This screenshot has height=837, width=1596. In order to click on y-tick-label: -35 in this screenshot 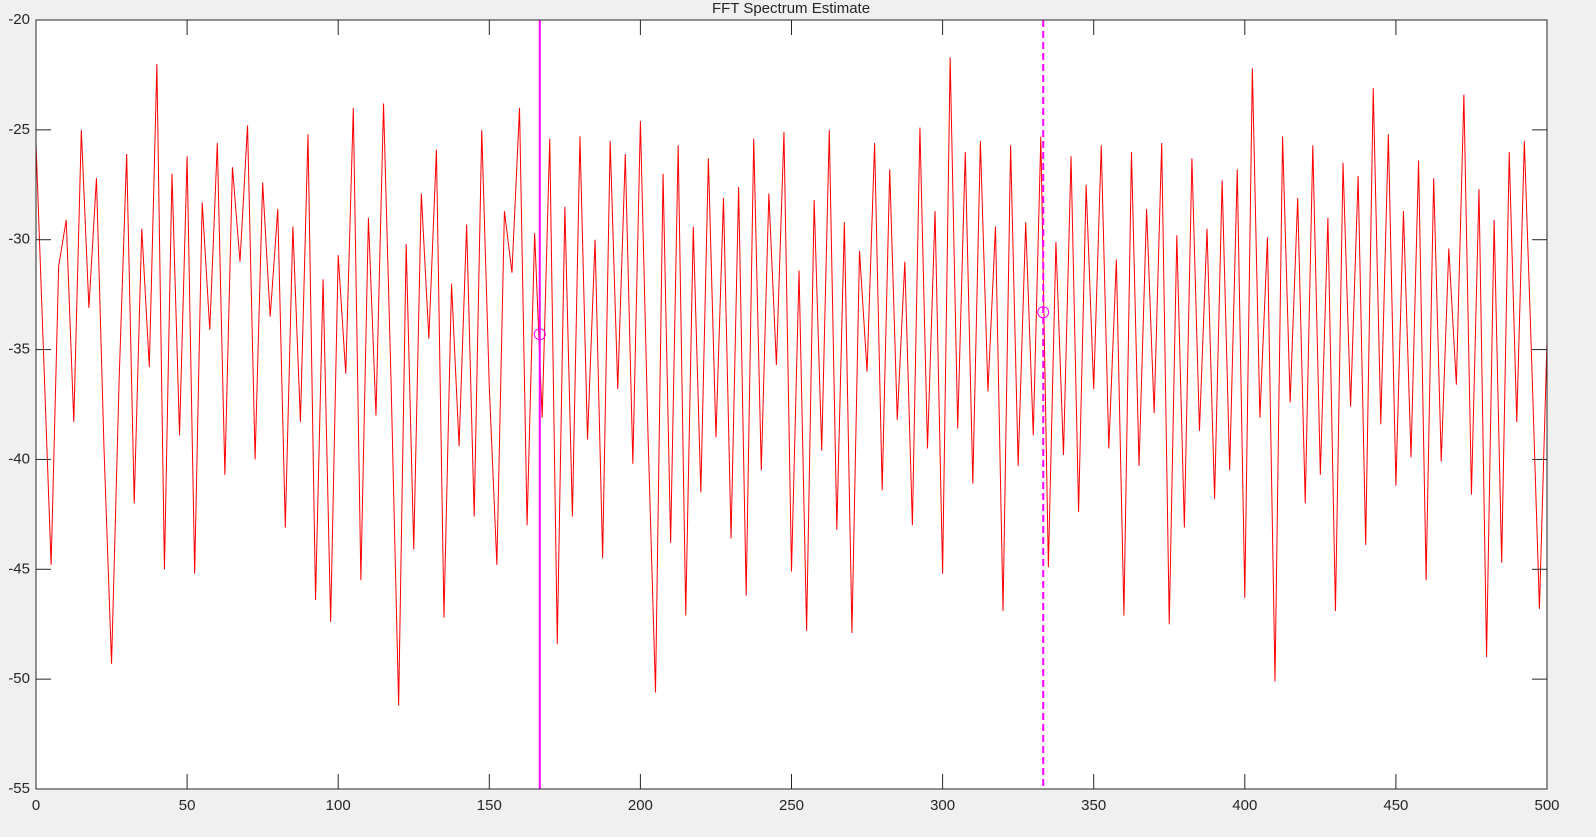, I will do `click(19, 349)`.